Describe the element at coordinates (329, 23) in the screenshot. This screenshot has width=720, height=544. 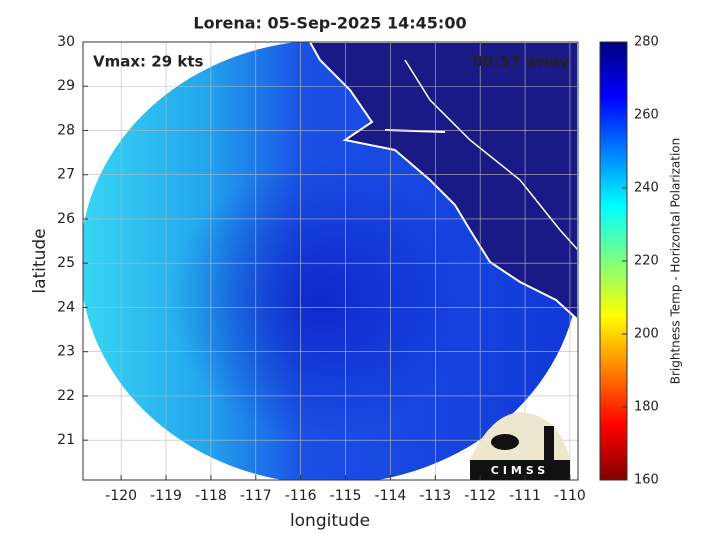
I see `chart-title: Lorena: 05-Sep-2025 14:45:00` at that location.